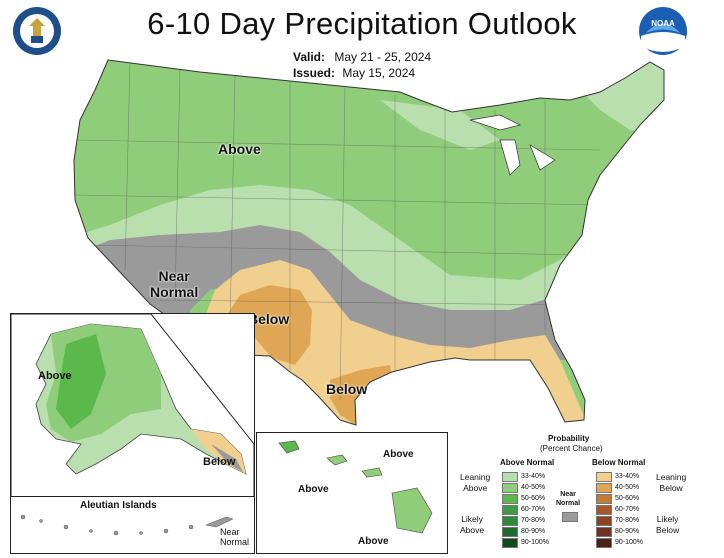 Image resolution: width=724 pixels, height=558 pixels. What do you see at coordinates (533, 520) in the screenshot?
I see `above-range-4: 70-80%` at bounding box center [533, 520].